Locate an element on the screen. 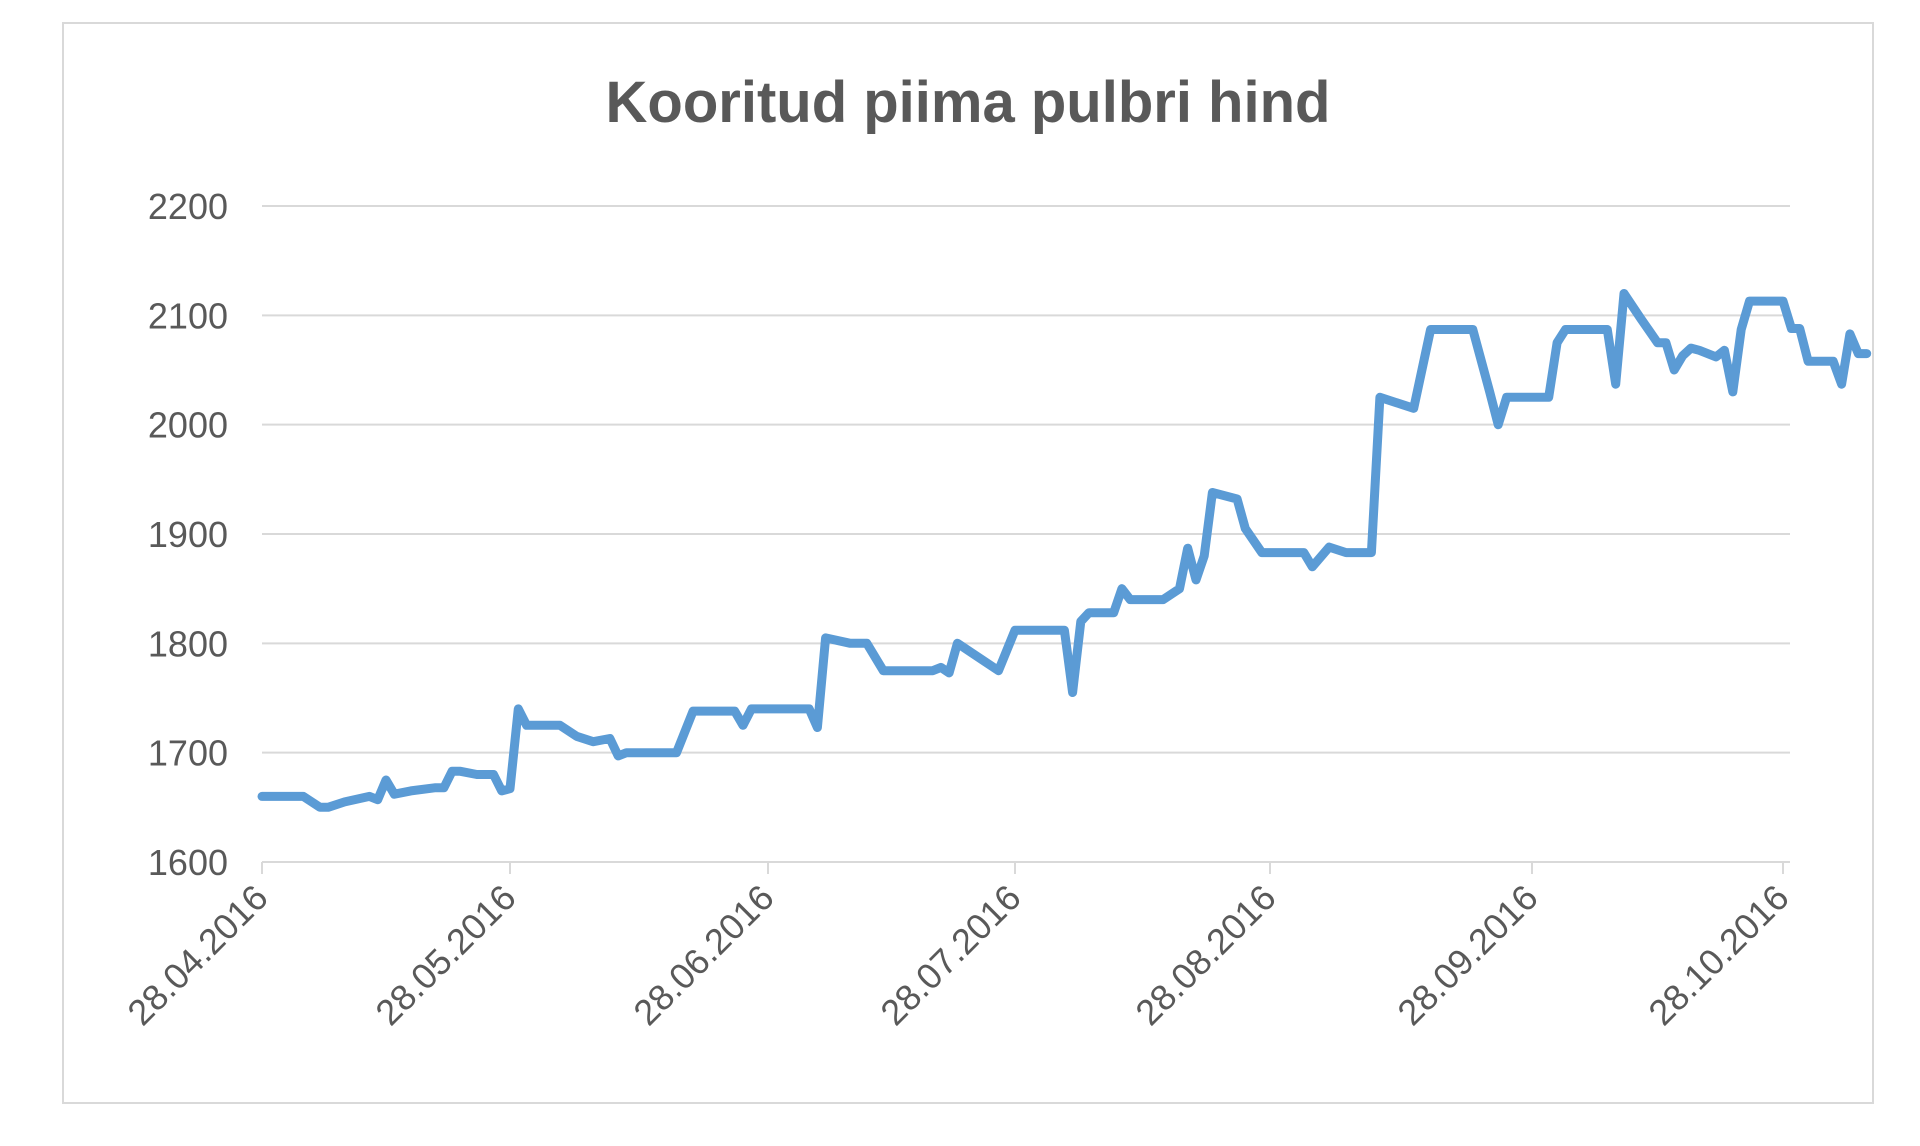  x-tick-label: 28.04.2016 is located at coordinates (197, 955).